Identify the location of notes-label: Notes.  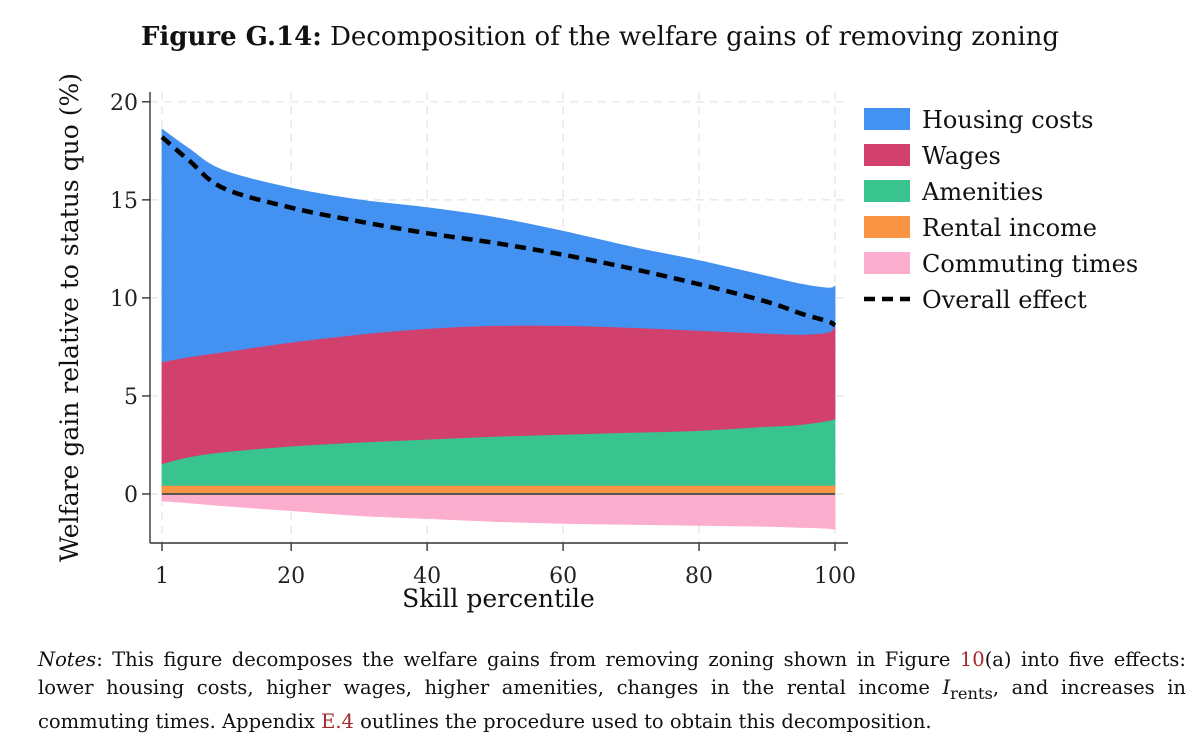
(67, 659).